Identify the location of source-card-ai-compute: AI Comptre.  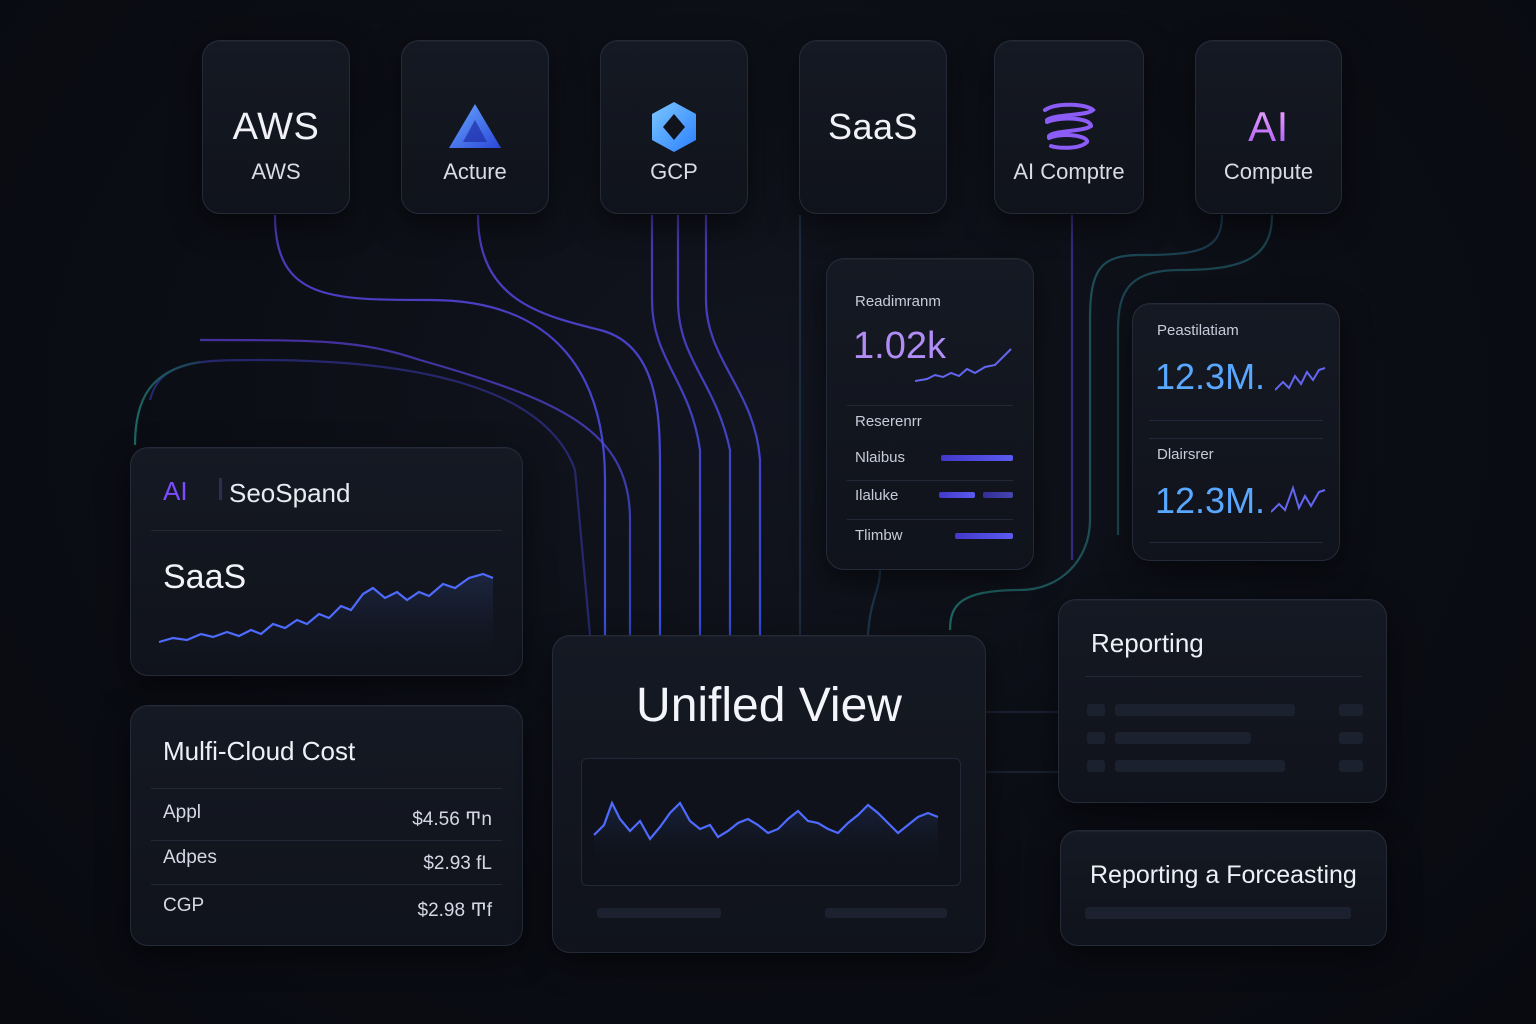
(1069, 127).